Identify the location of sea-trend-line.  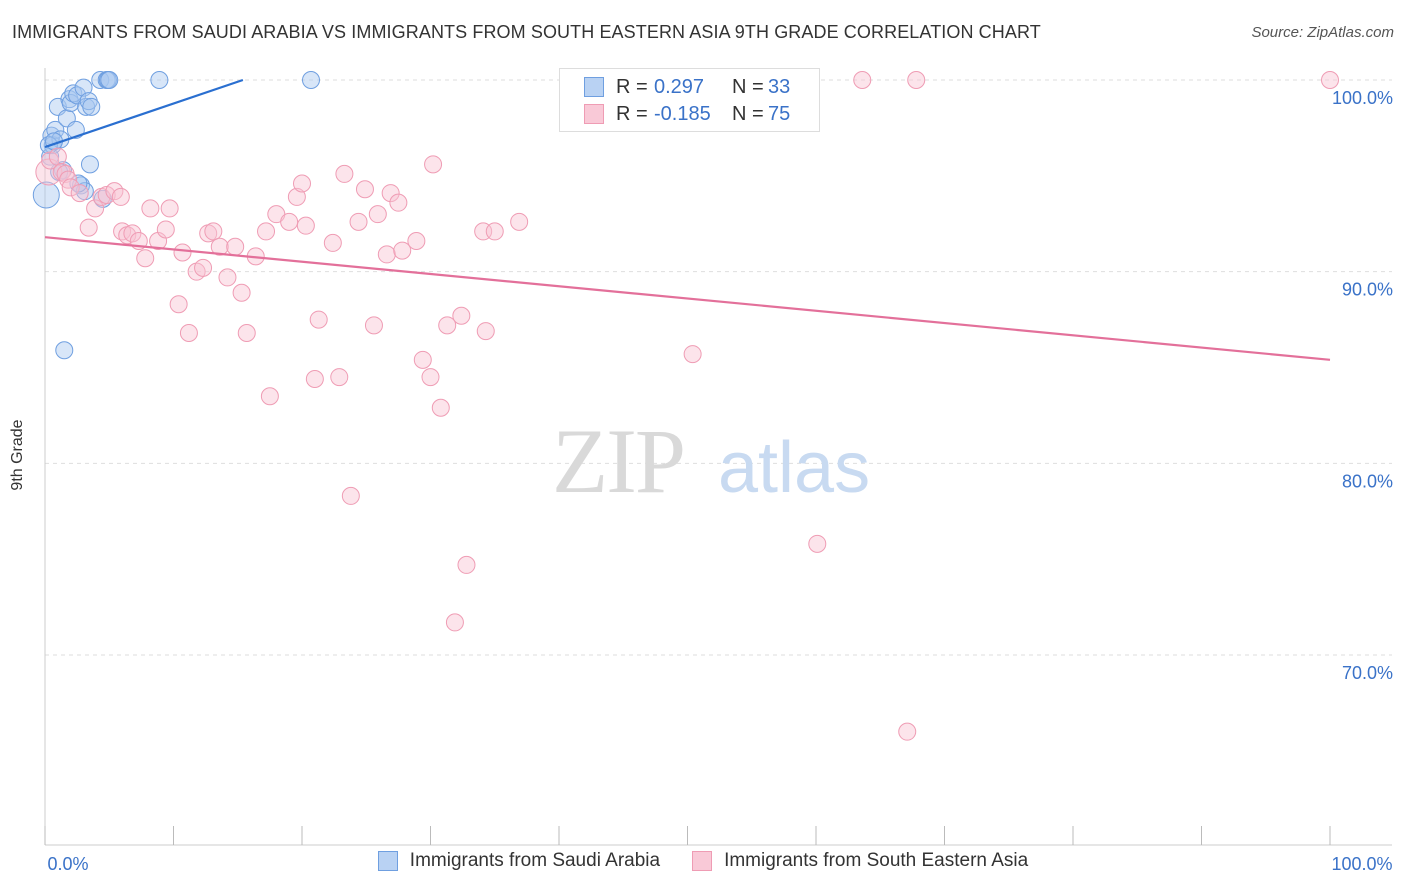
(687, 298).